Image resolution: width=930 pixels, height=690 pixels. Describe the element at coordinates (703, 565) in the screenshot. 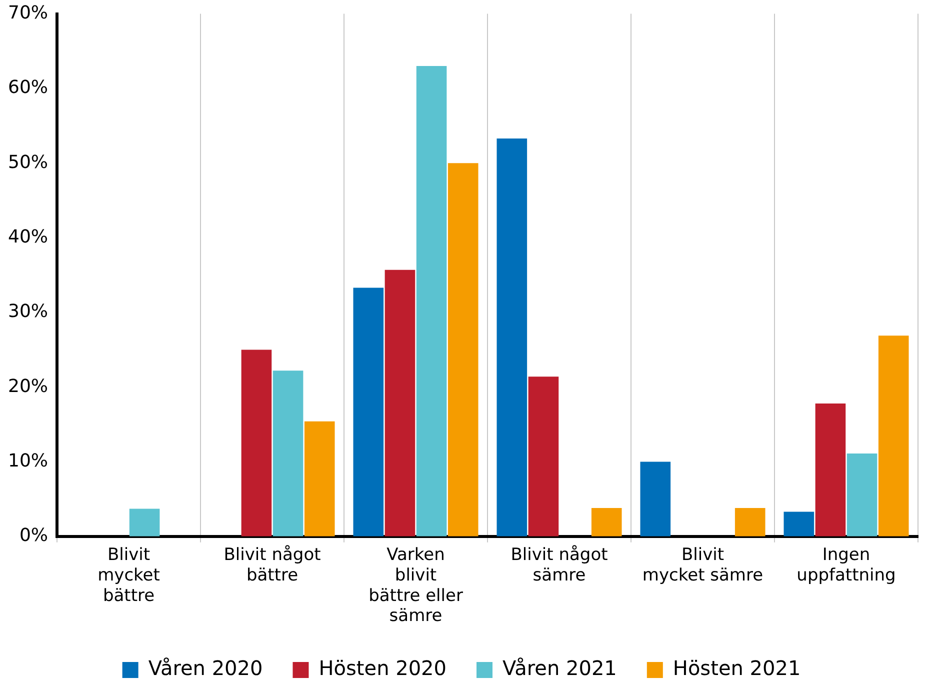

I see `x-tick-label: Blivit mycket sämre` at that location.